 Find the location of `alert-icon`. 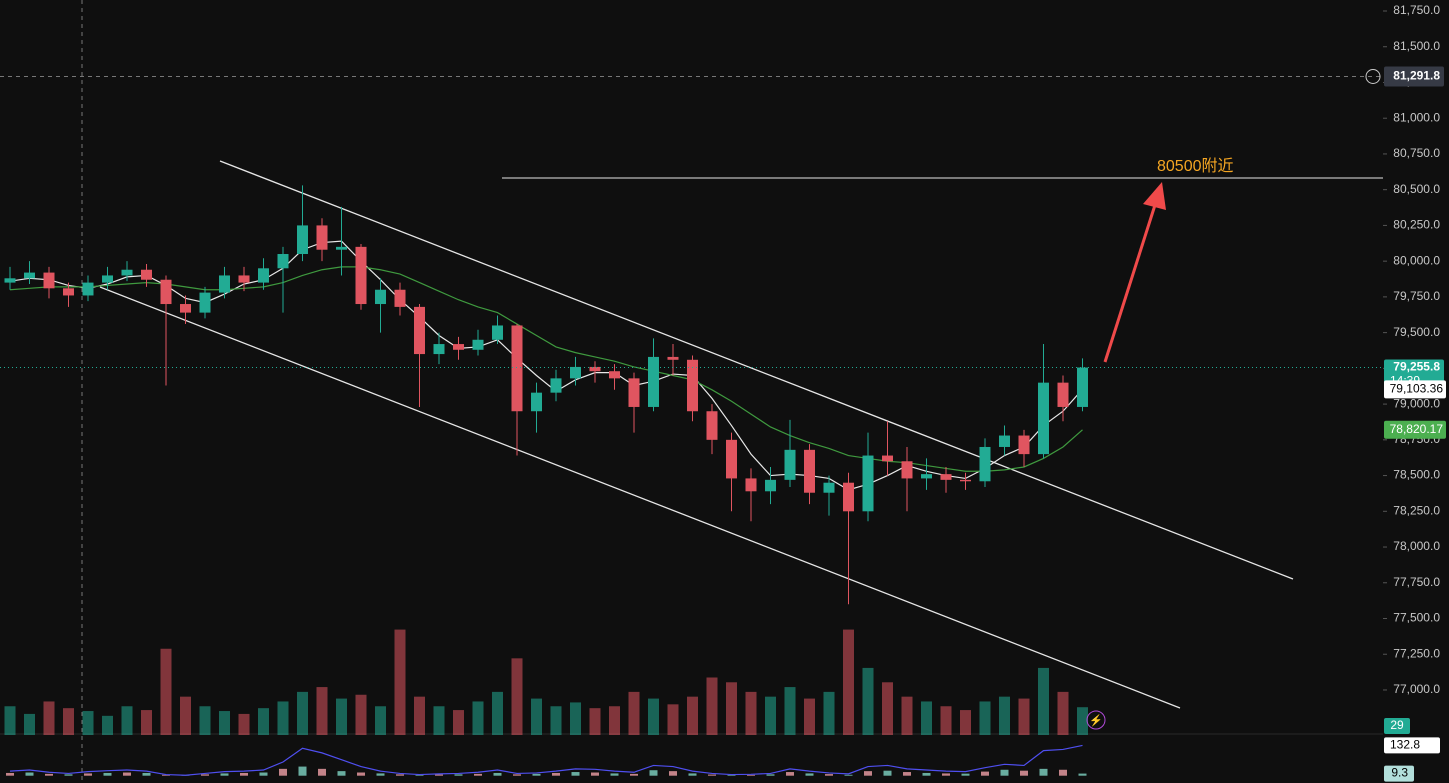

alert-icon is located at coordinates (1096, 720).